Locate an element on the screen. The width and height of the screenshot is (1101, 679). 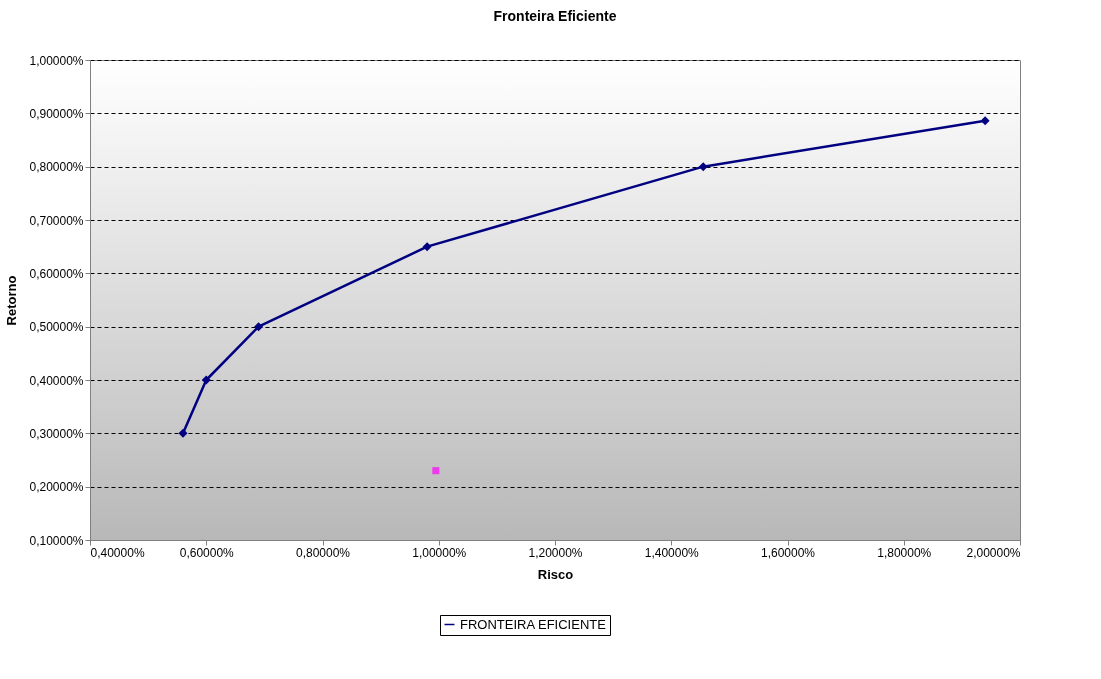
x-tick-label: 1,20000% is located at coordinates (555, 552).